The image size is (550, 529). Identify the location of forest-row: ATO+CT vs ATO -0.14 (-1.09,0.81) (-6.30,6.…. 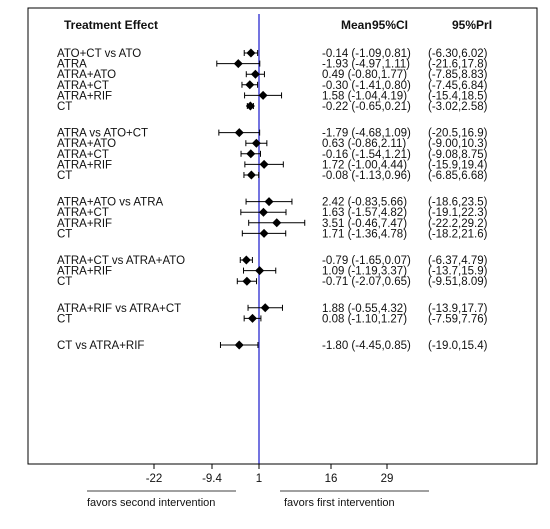
(272, 54).